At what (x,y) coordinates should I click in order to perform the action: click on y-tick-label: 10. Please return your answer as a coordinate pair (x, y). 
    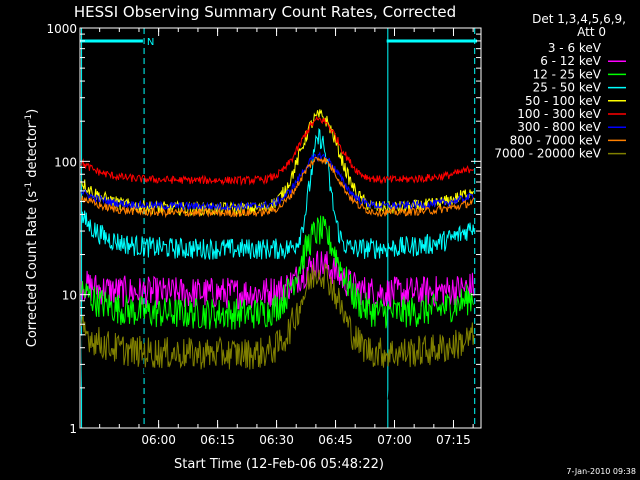
    Looking at the image, I should click on (69, 296).